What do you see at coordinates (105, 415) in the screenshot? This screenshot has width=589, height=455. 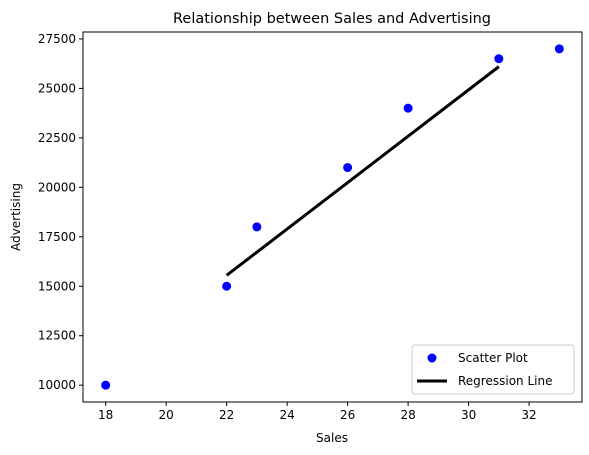 I see `x-tick-label: 18` at bounding box center [105, 415].